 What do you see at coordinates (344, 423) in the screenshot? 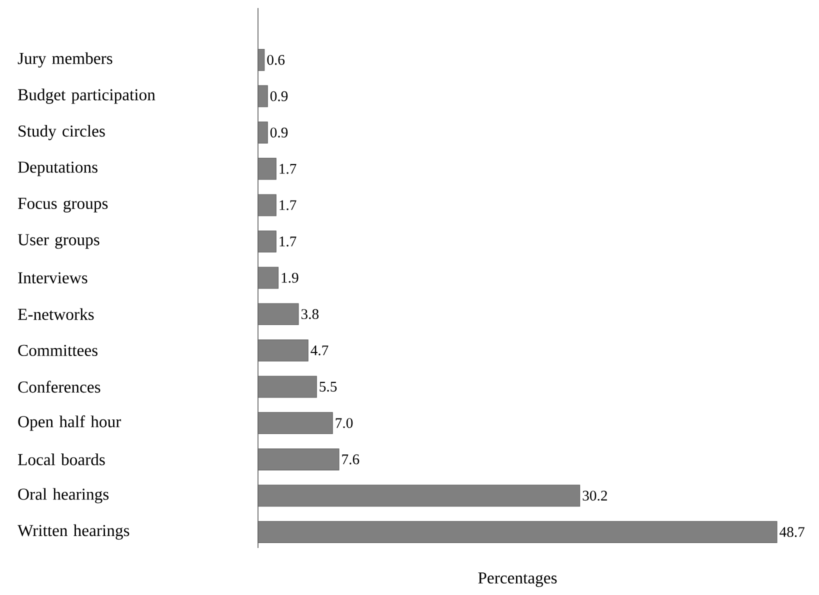
I see `data-label: 7.0` at bounding box center [344, 423].